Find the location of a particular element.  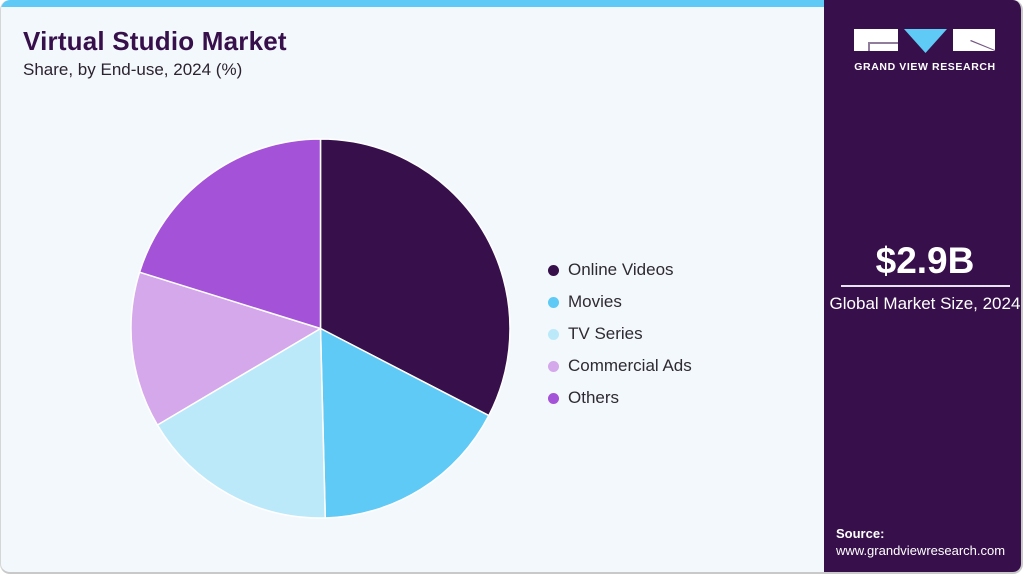

accent-bar is located at coordinates (412, 3).